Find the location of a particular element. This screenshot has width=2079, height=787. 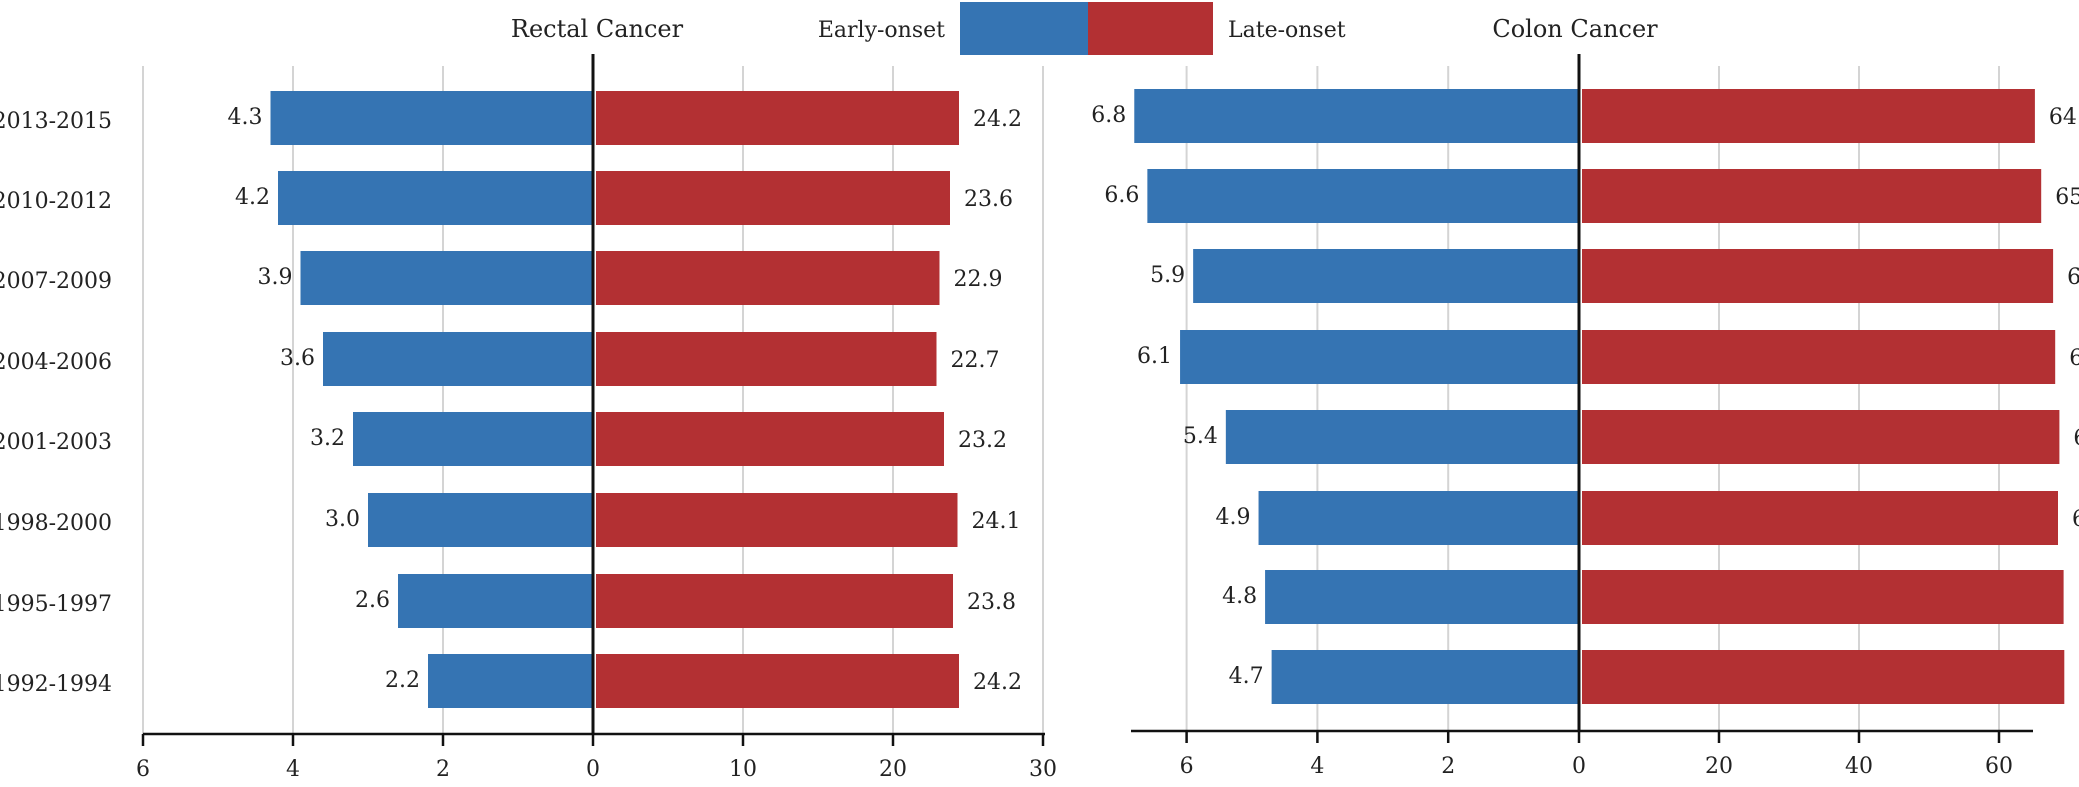

data-label-late: 65.6 is located at coordinates (2067, 197).